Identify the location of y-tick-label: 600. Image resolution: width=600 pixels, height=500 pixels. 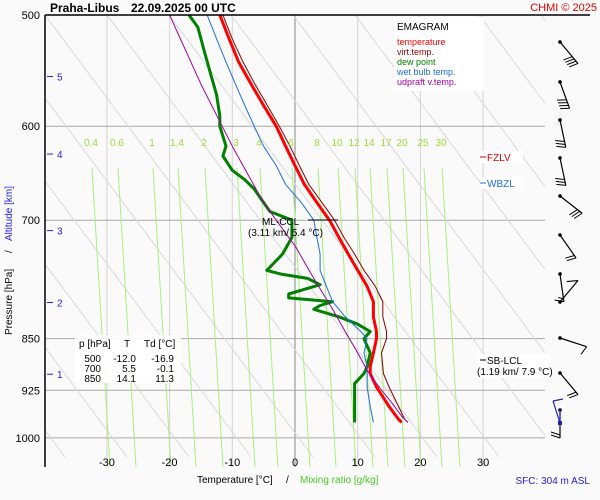
(31, 127).